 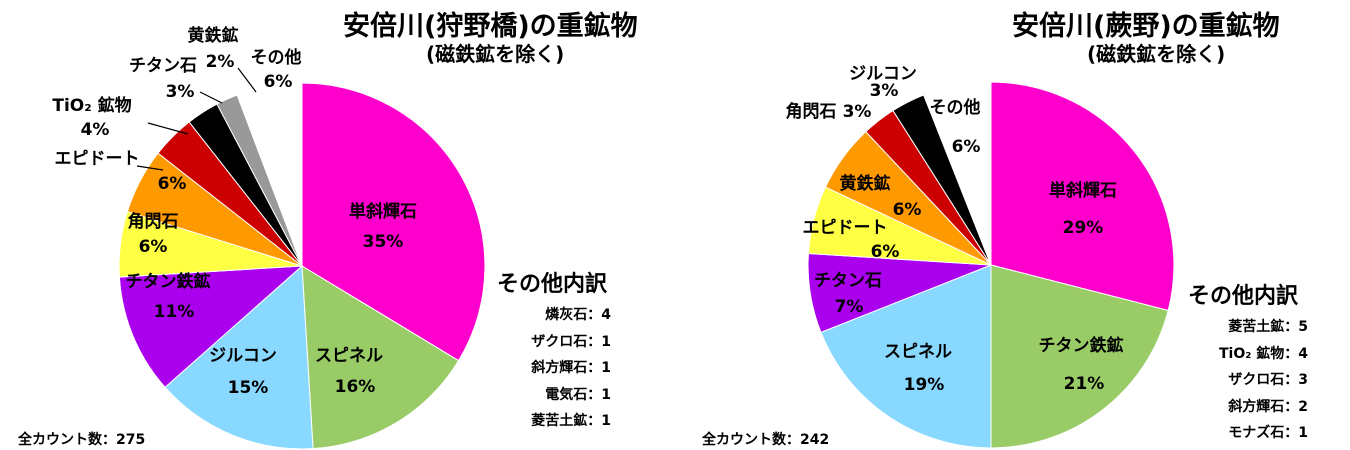 What do you see at coordinates (248, 388) in the screenshot?
I see `slice-value-label: 15%` at bounding box center [248, 388].